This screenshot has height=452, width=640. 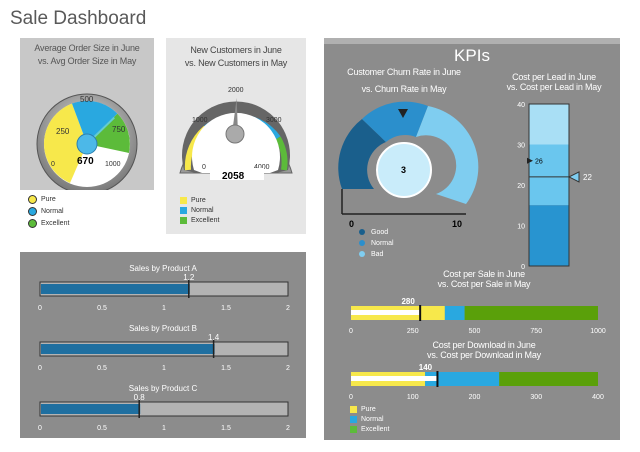 What do you see at coordinates (351, 331) in the screenshot?
I see `cost-sale-tick: 0` at bounding box center [351, 331].